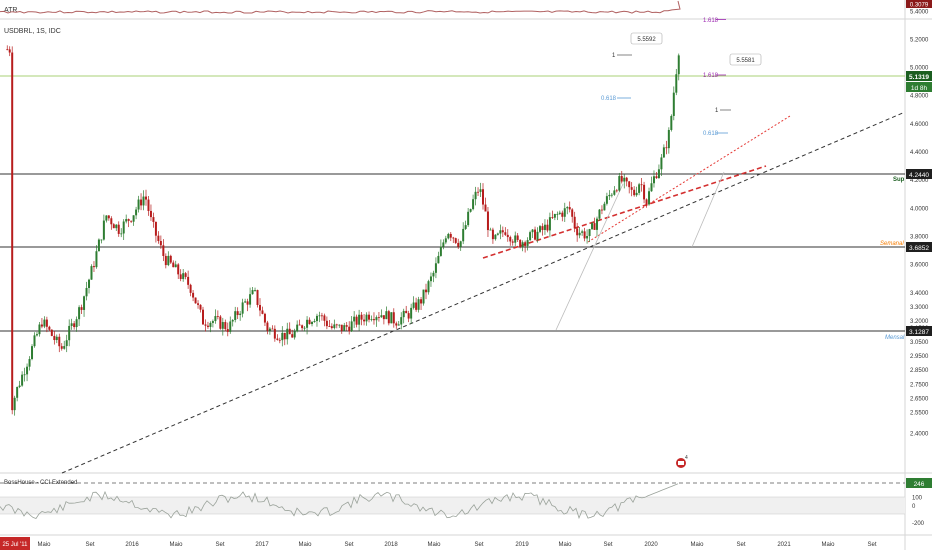  I want to click on price-callout-right, so click(745, 59).